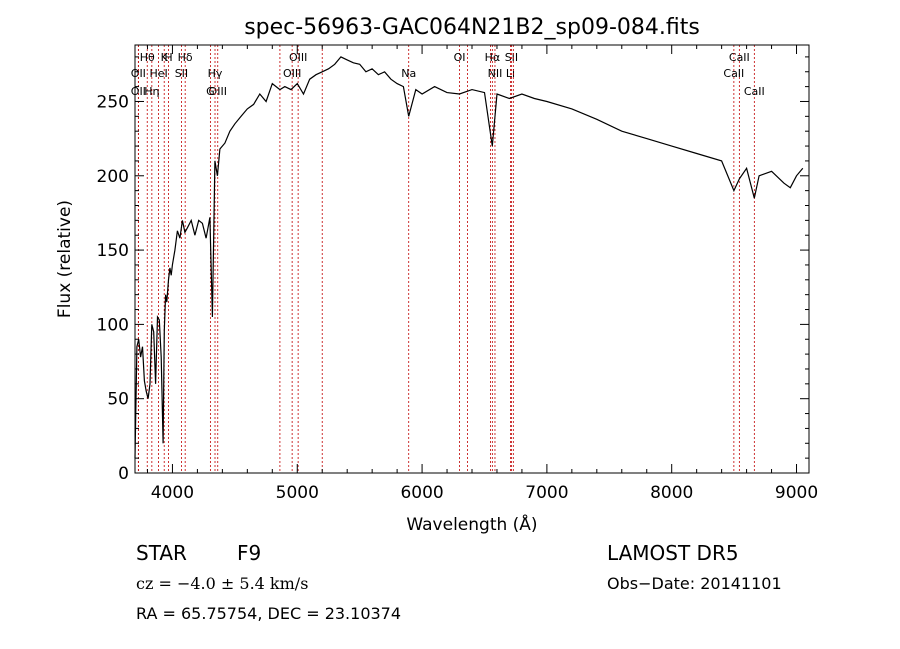 The image size is (900, 649). What do you see at coordinates (147, 57) in the screenshot?
I see `line-label: Hθ` at bounding box center [147, 57].